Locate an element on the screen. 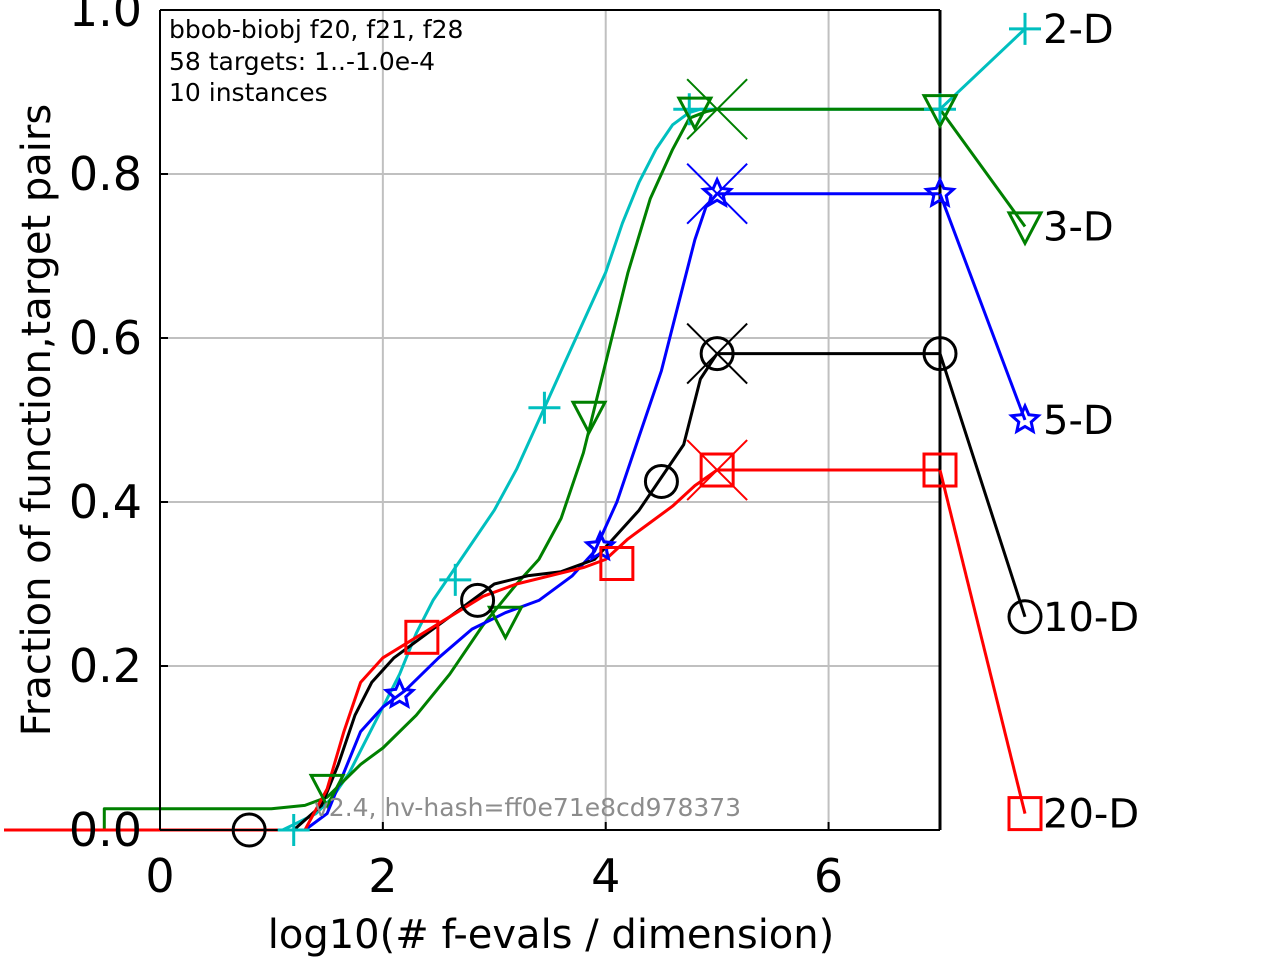 The image size is (1280, 960). legend: 2-D 3-D 5-D 10-D 20-D is located at coordinates (1038, 422).